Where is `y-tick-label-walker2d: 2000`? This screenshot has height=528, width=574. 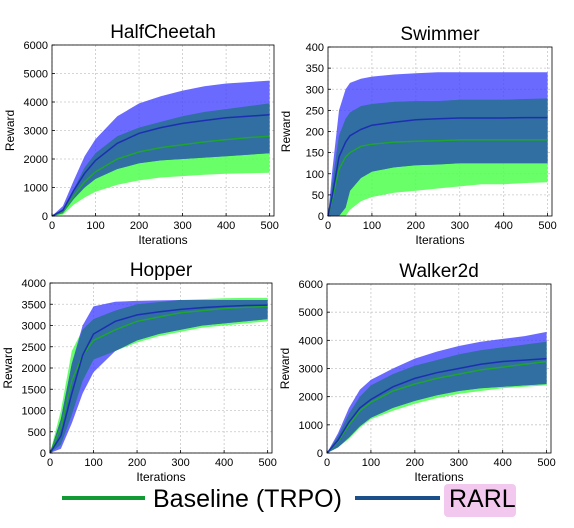 y-tick-label-walker2d: 2000 is located at coordinates (311, 398).